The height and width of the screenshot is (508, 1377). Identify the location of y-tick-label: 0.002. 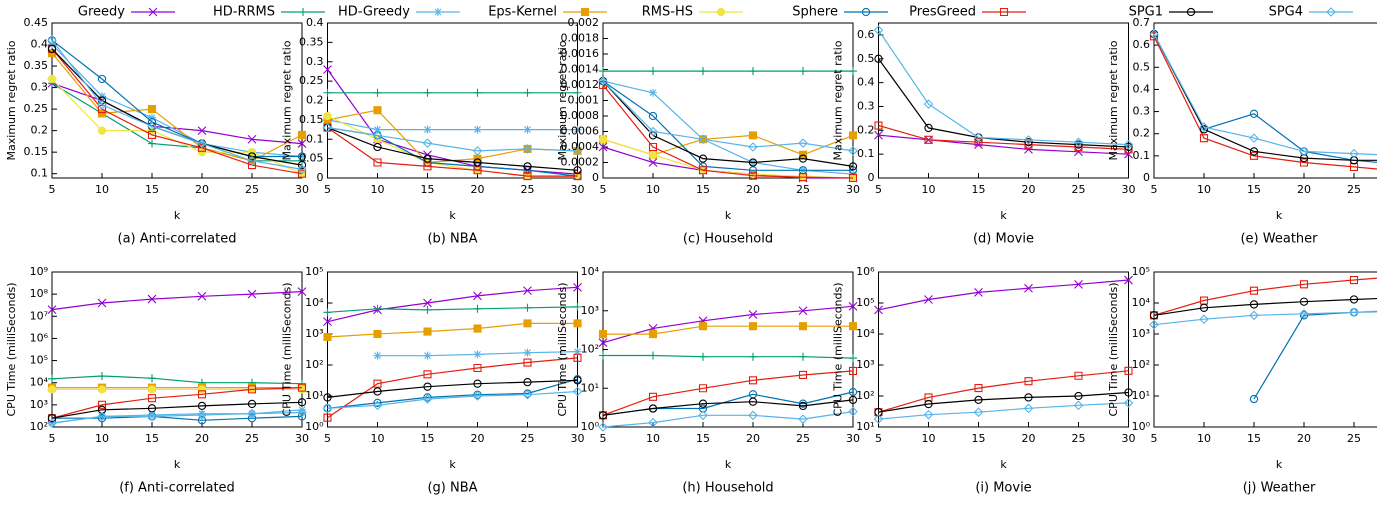
(584, 22).